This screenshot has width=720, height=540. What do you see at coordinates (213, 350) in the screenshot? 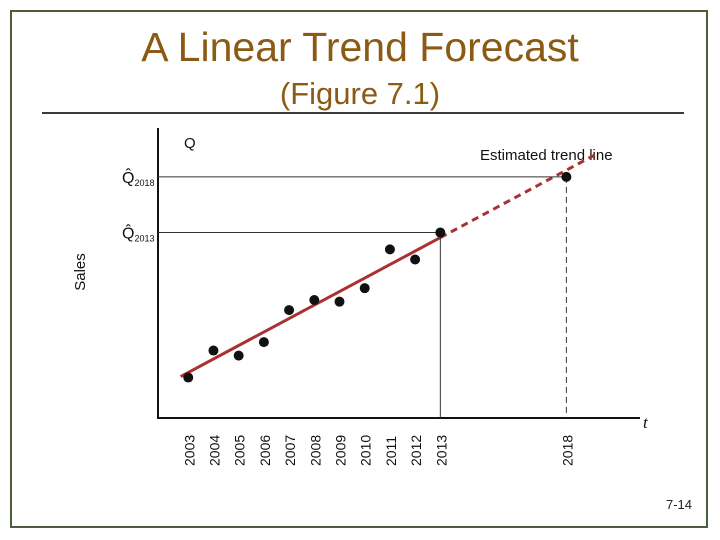
I see `data-point-2004` at bounding box center [213, 350].